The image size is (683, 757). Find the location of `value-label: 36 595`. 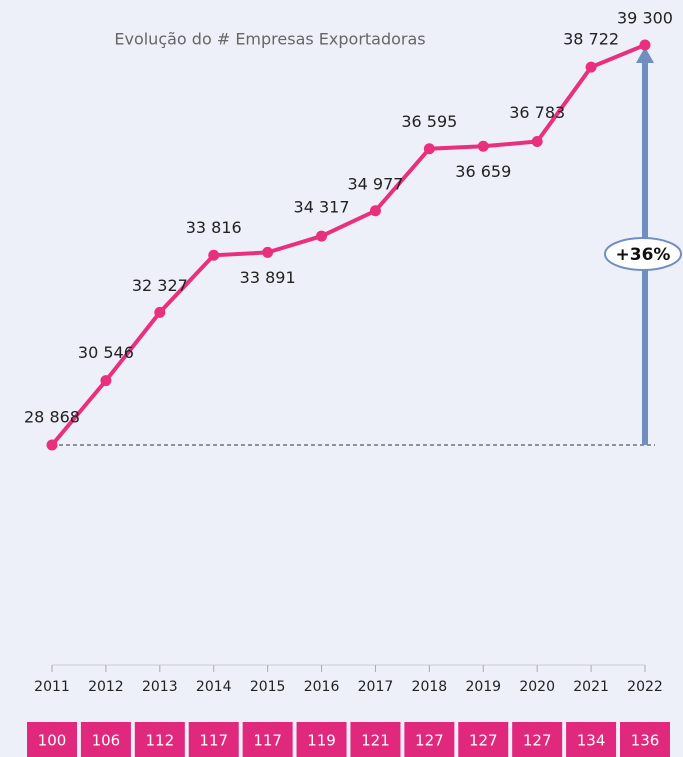

value-label: 36 595 is located at coordinates (429, 121).